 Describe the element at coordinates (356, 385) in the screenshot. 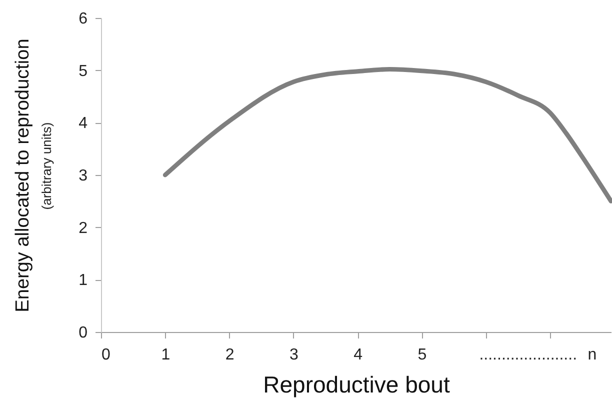

I see `x-axis-title: Reproductive bout` at that location.